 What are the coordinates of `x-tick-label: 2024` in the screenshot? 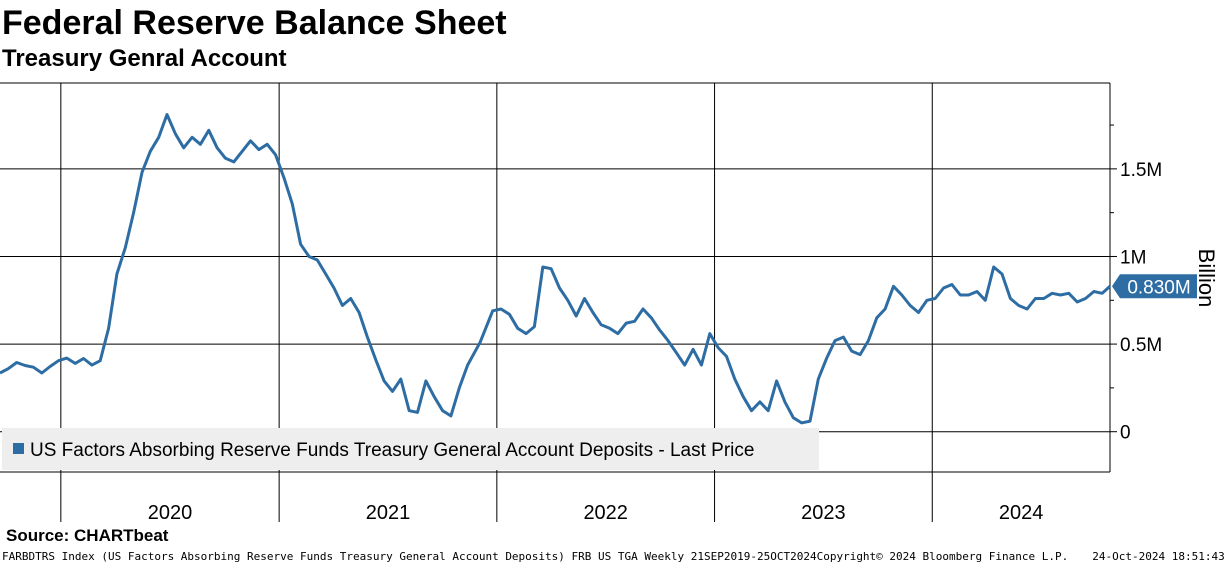 It's located at (1021, 513).